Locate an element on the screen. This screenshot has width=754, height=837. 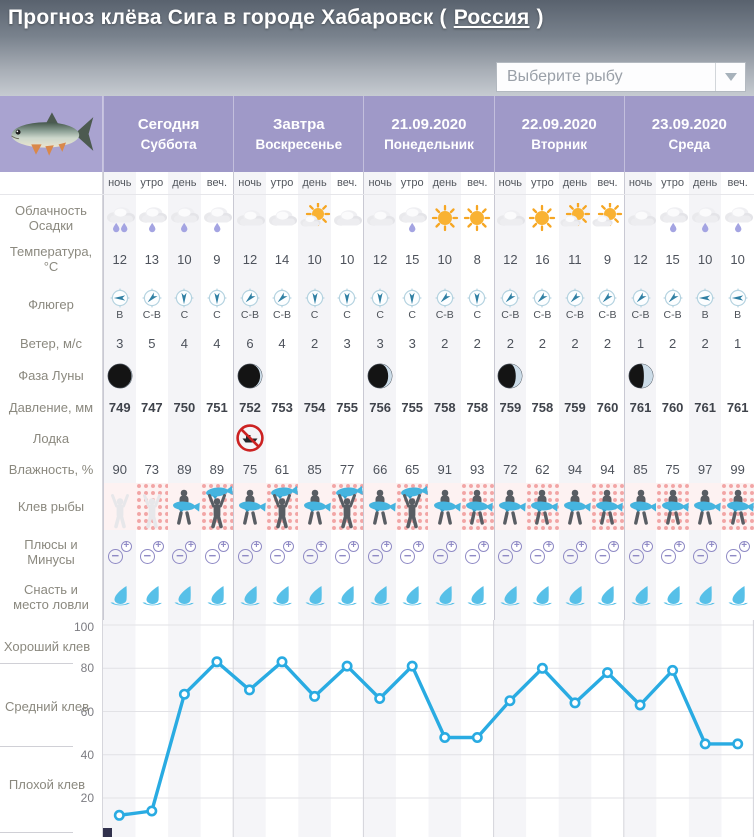
humidity-cell: 89 is located at coordinates (184, 469).